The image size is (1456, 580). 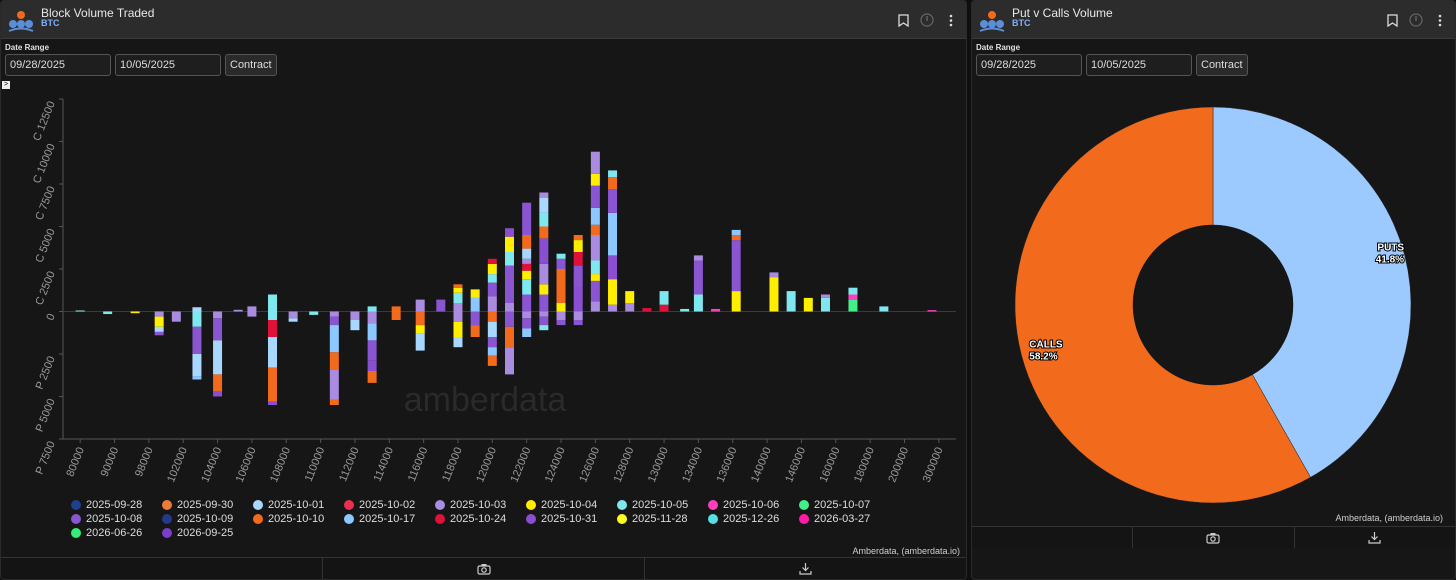 I want to click on legend-item: 2025-10-02, so click(x=389, y=505).